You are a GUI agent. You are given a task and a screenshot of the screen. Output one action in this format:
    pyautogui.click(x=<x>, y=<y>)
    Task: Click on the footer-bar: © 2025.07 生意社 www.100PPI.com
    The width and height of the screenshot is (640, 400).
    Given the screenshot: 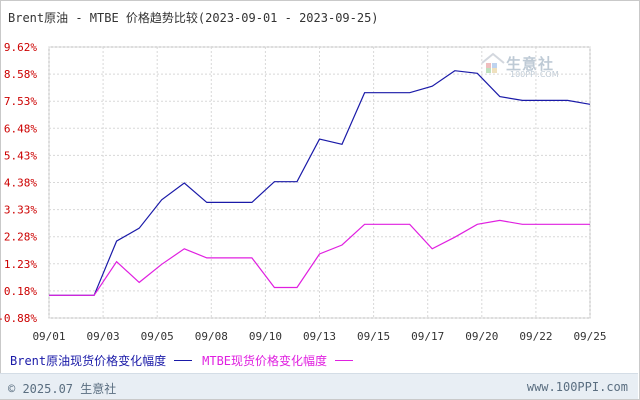 What is the action you would take?
    pyautogui.click(x=319, y=386)
    